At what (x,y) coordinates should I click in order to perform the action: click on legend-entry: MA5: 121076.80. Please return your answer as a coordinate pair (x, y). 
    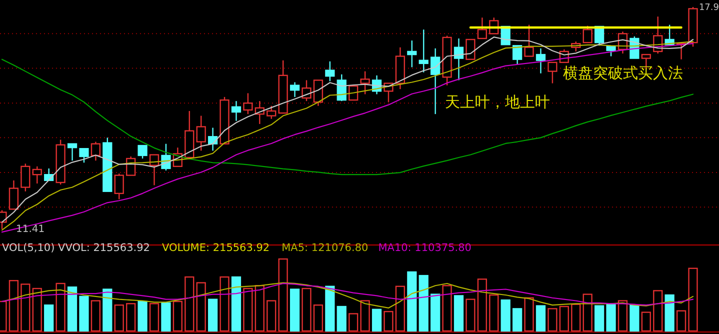
    Looking at the image, I should click on (325, 248).